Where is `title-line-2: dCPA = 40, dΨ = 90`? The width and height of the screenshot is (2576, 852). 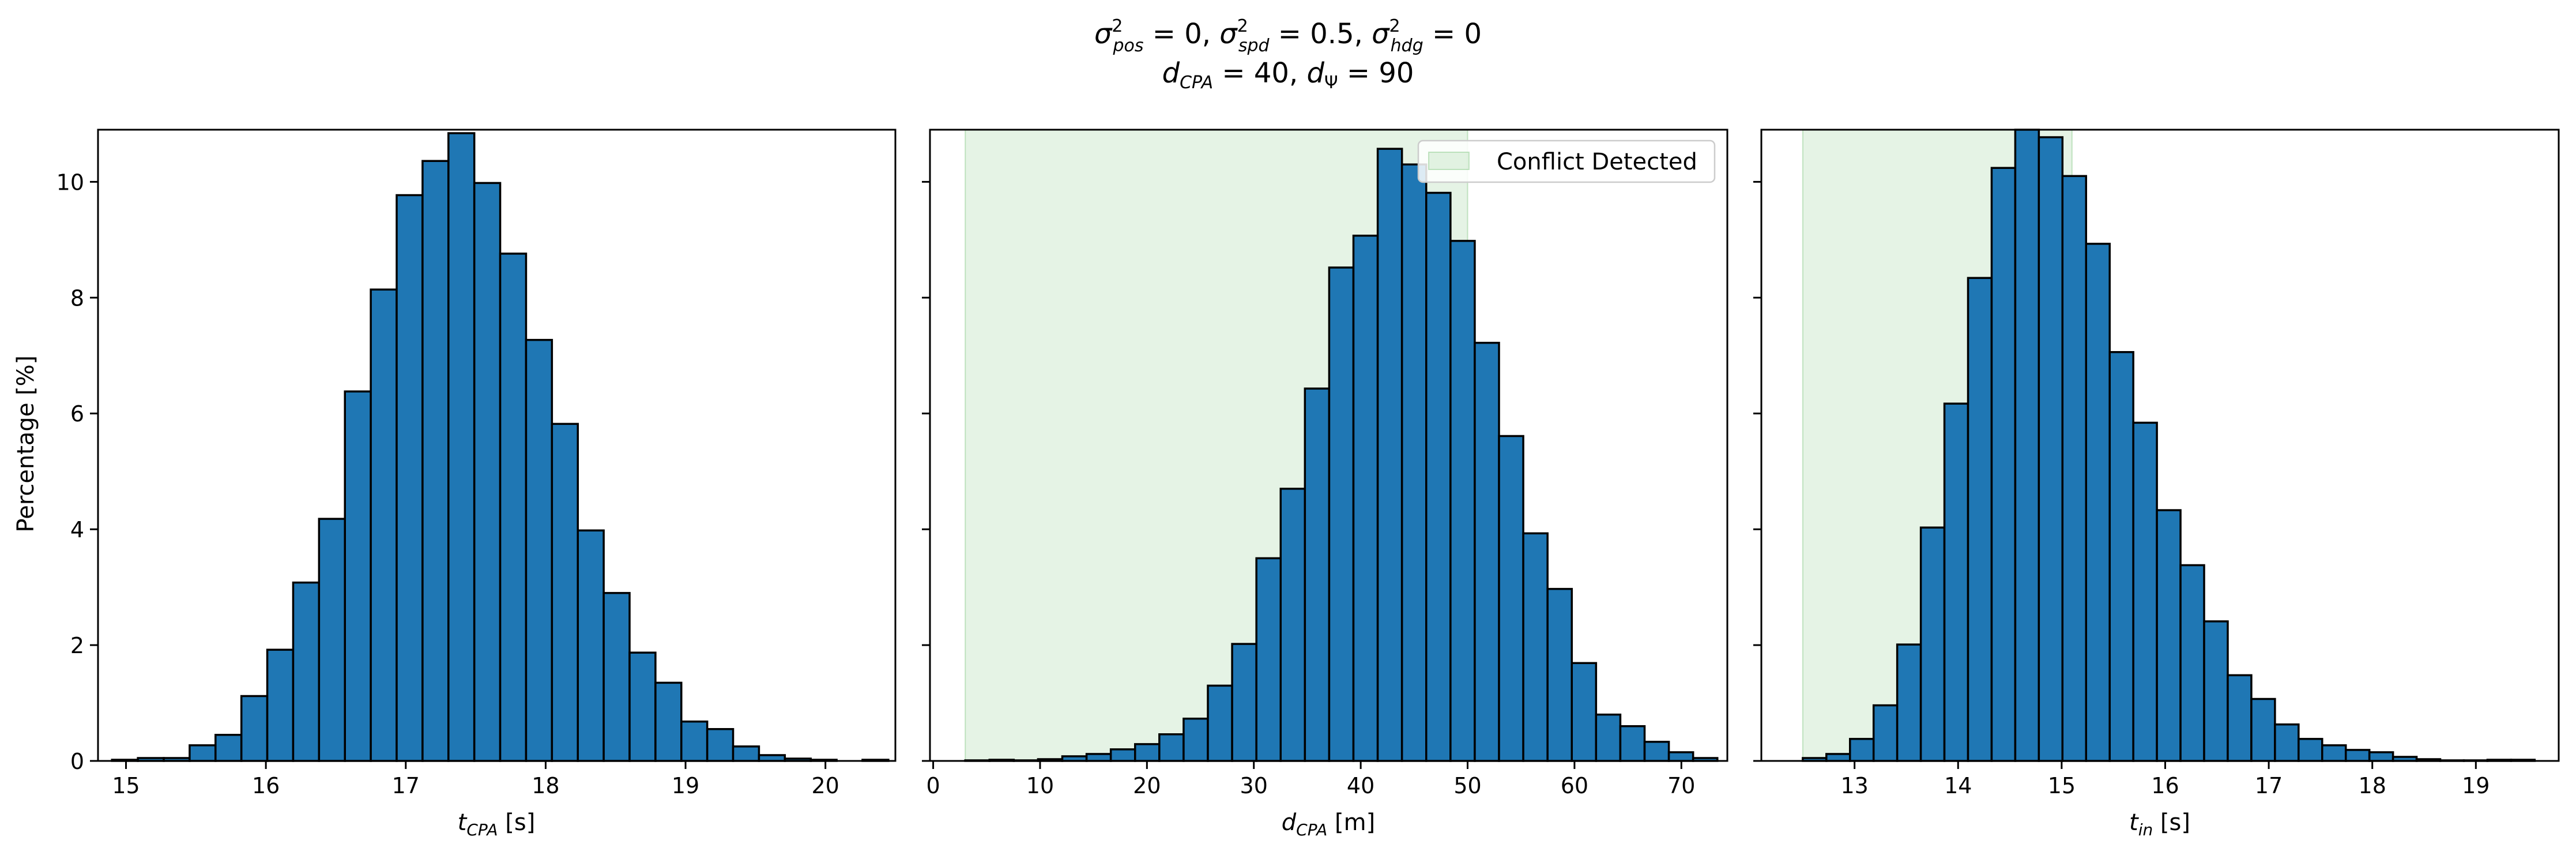
title-line-2: dCPA = 40, dΨ = 90 is located at coordinates (1288, 75).